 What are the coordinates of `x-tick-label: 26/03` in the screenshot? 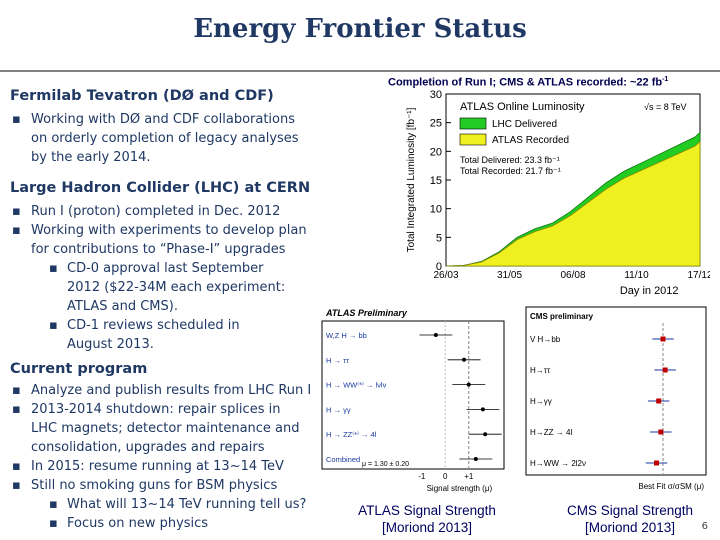 It's located at (445, 275).